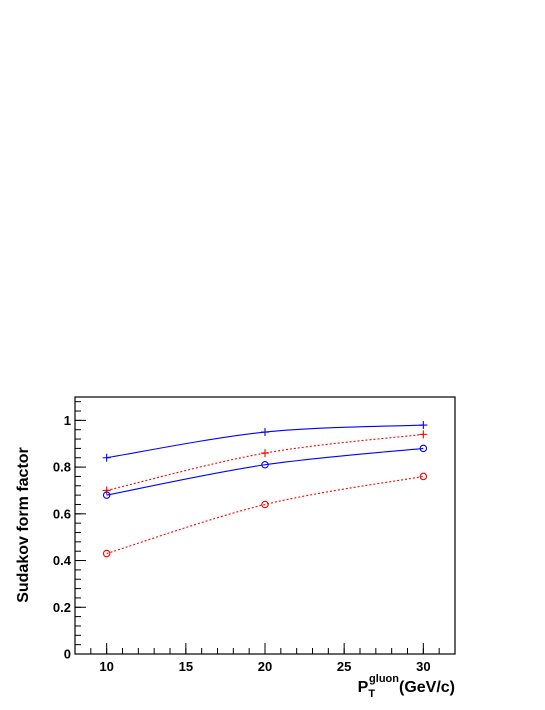 The width and height of the screenshot is (545, 710). What do you see at coordinates (62, 513) in the screenshot?
I see `y-tick-label: 0.6` at bounding box center [62, 513].